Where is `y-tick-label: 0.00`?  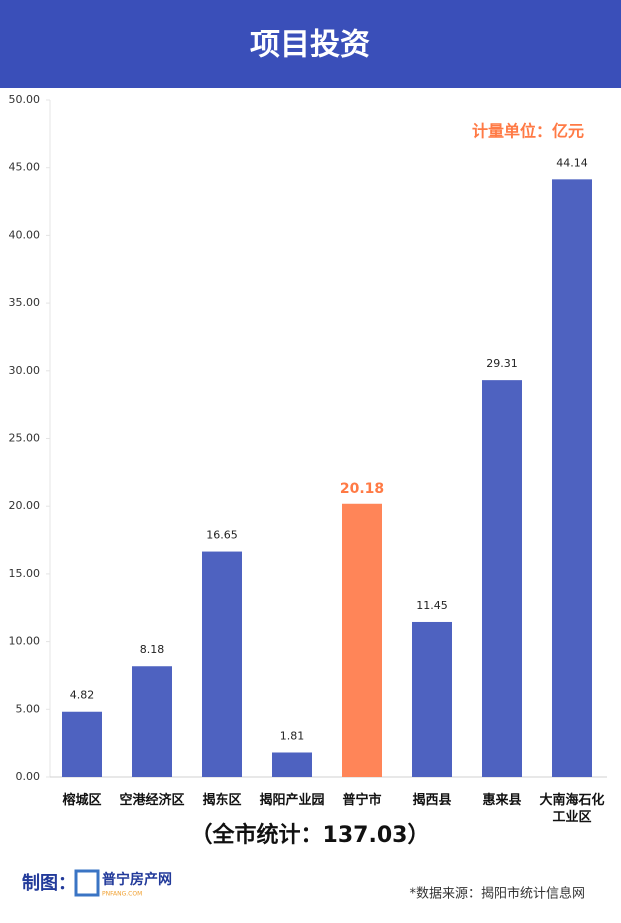
y-tick-label: 0.00 is located at coordinates (28, 776).